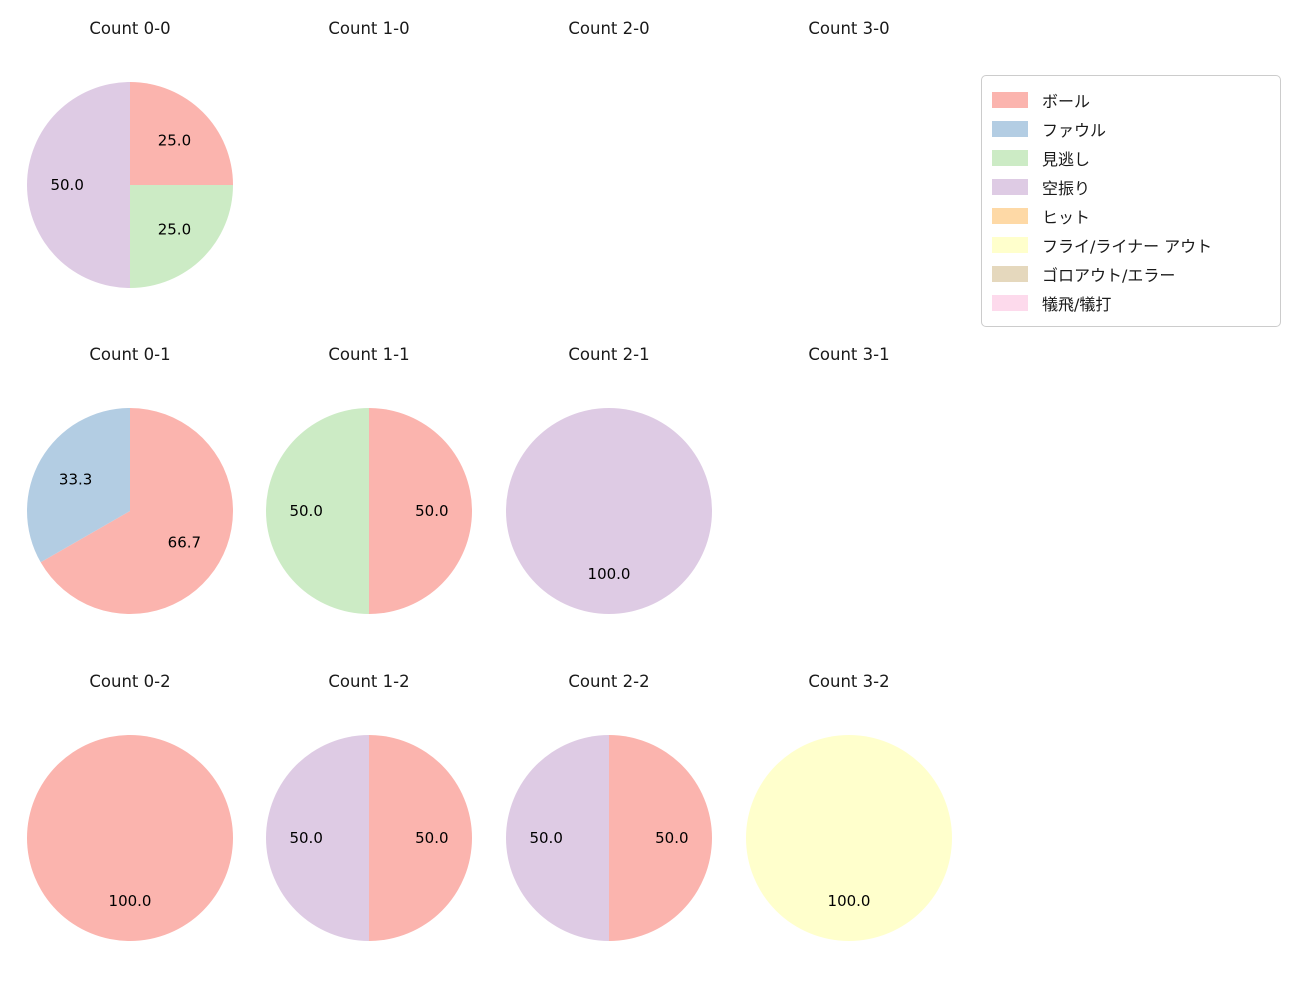  I want to click on subplot-count-1-2: Count 1-2 50.0 50.0, so click(369, 806).